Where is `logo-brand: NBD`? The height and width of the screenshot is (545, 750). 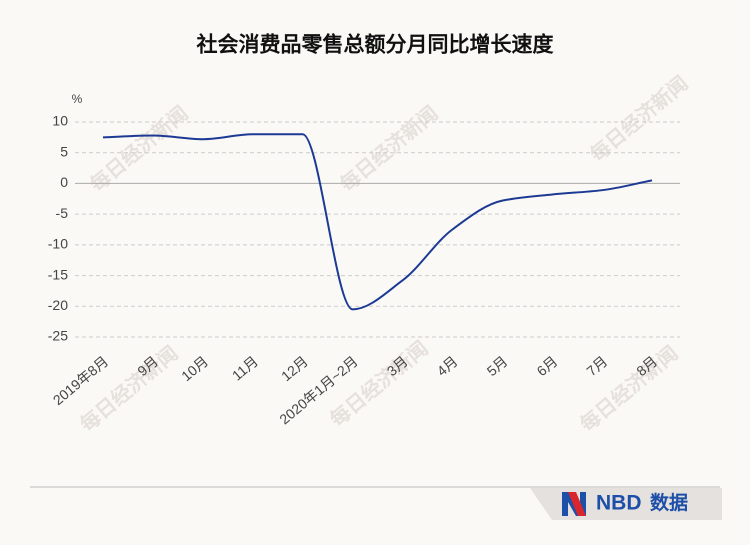
logo-brand: NBD is located at coordinates (619, 503).